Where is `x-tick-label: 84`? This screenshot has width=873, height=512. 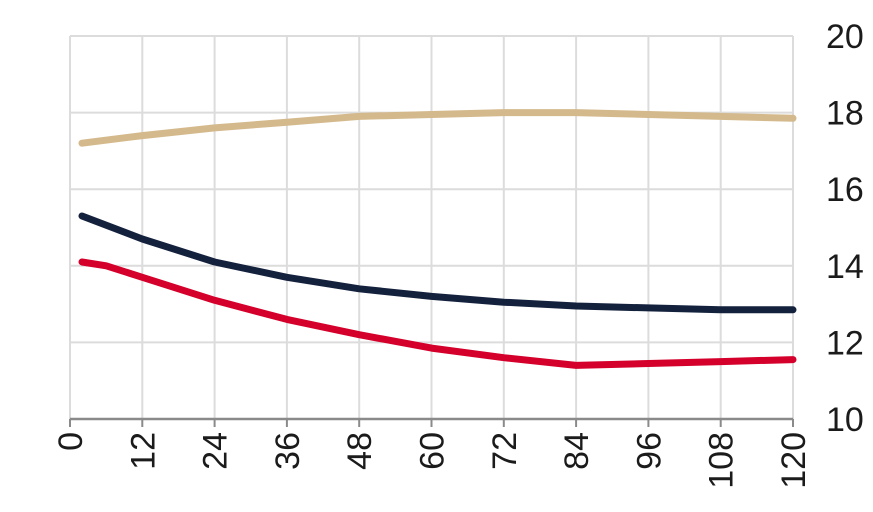 x-tick-label: 84 is located at coordinates (577, 451).